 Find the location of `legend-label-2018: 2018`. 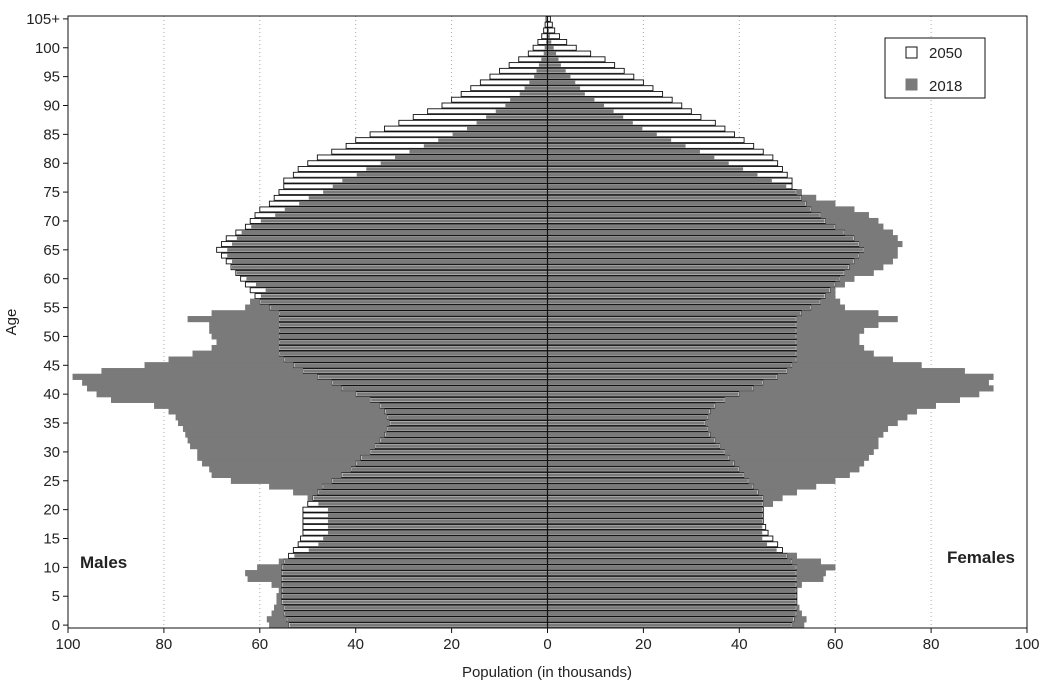

legend-label-2018: 2018 is located at coordinates (945, 86).